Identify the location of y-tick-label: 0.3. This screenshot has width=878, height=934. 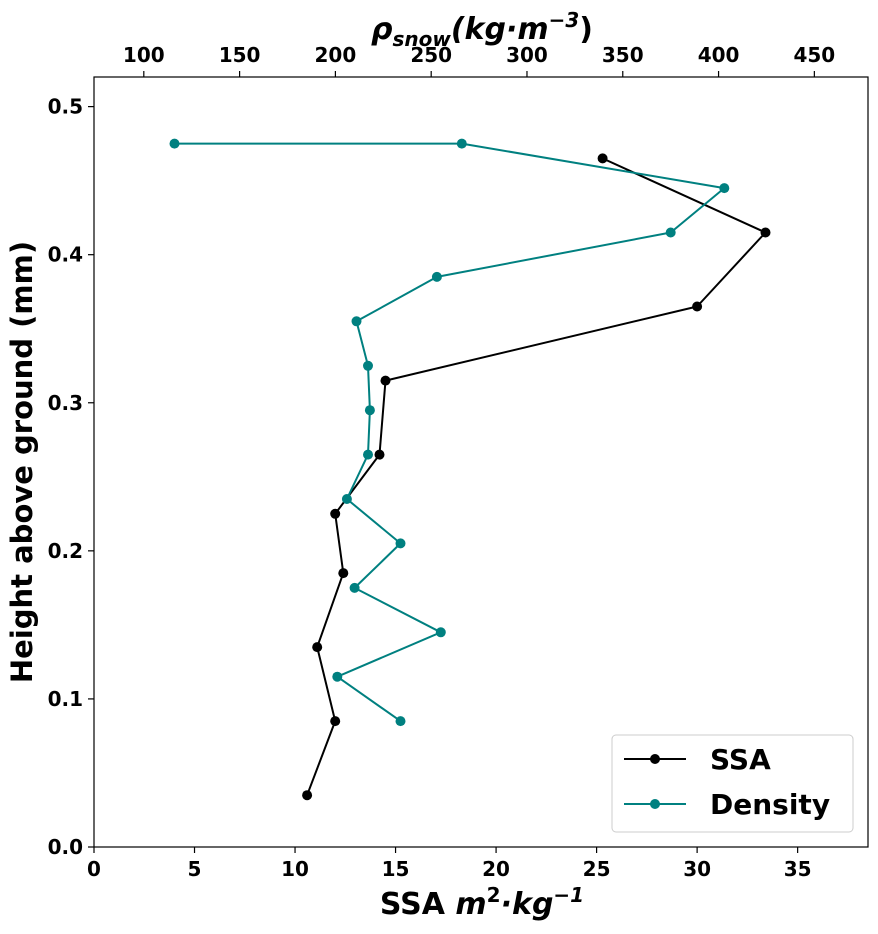
(65, 403).